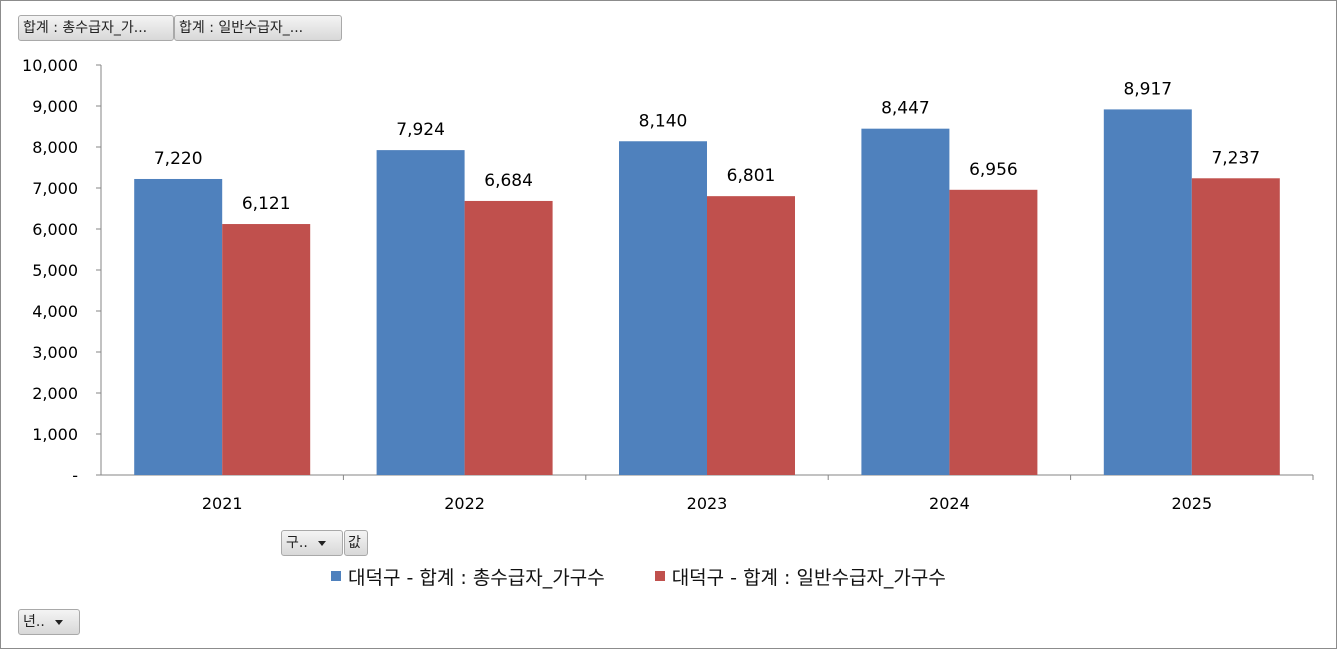 This screenshot has width=1337, height=649. I want to click on values-field-label: 값, so click(354, 543).